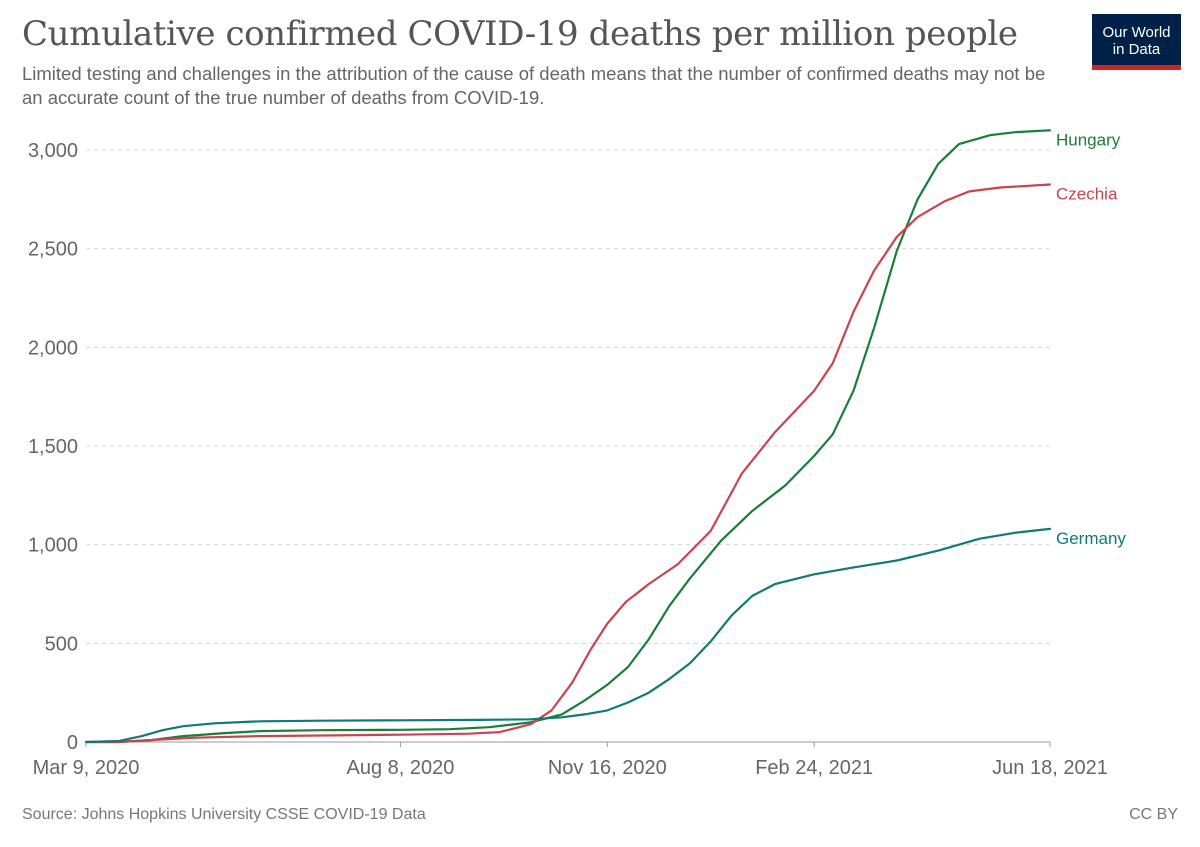 The width and height of the screenshot is (1200, 847). I want to click on x-tick-label: Aug 8, 2020, so click(401, 768).